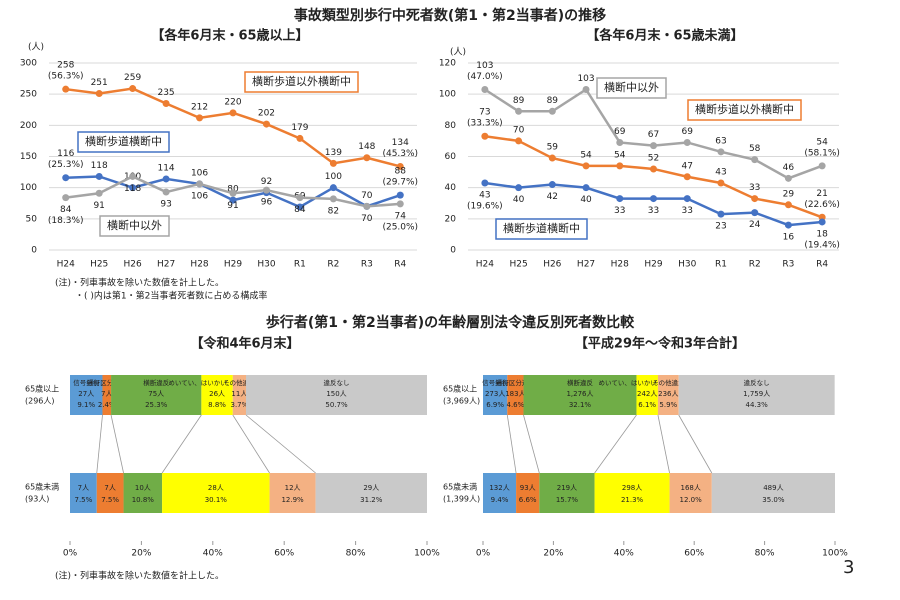 Image resolution: width=900 pixels, height=600 pixels. Describe the element at coordinates (499, 488) in the screenshot. I see `count-label: 132人` at that location.